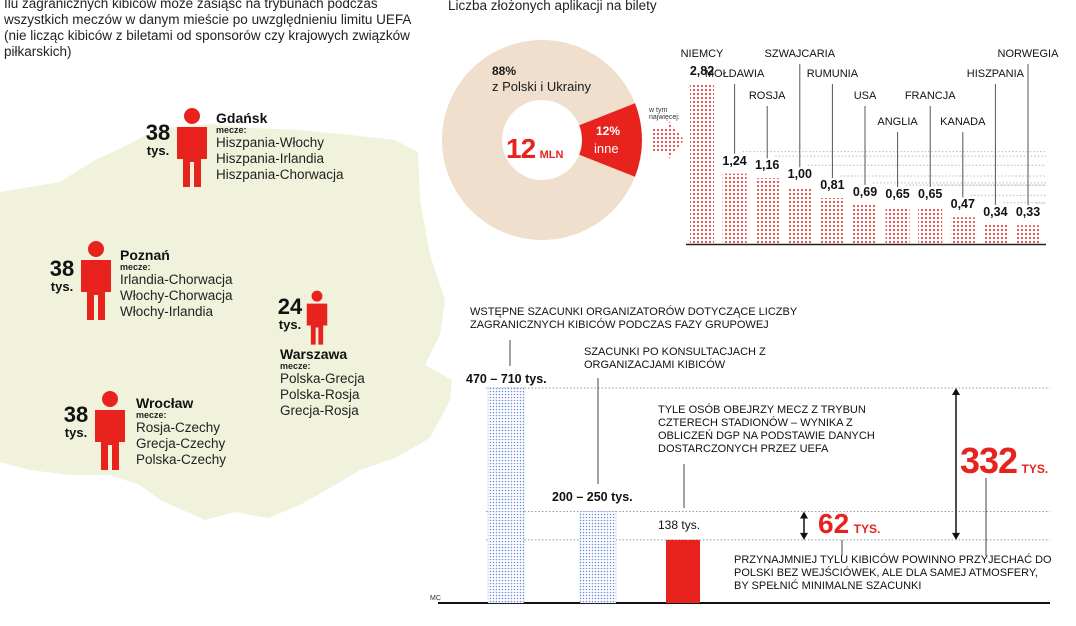 Image resolution: width=1076 pixels, height=626 pixels. I want to click on bar-value-label: 1,24, so click(734, 160).